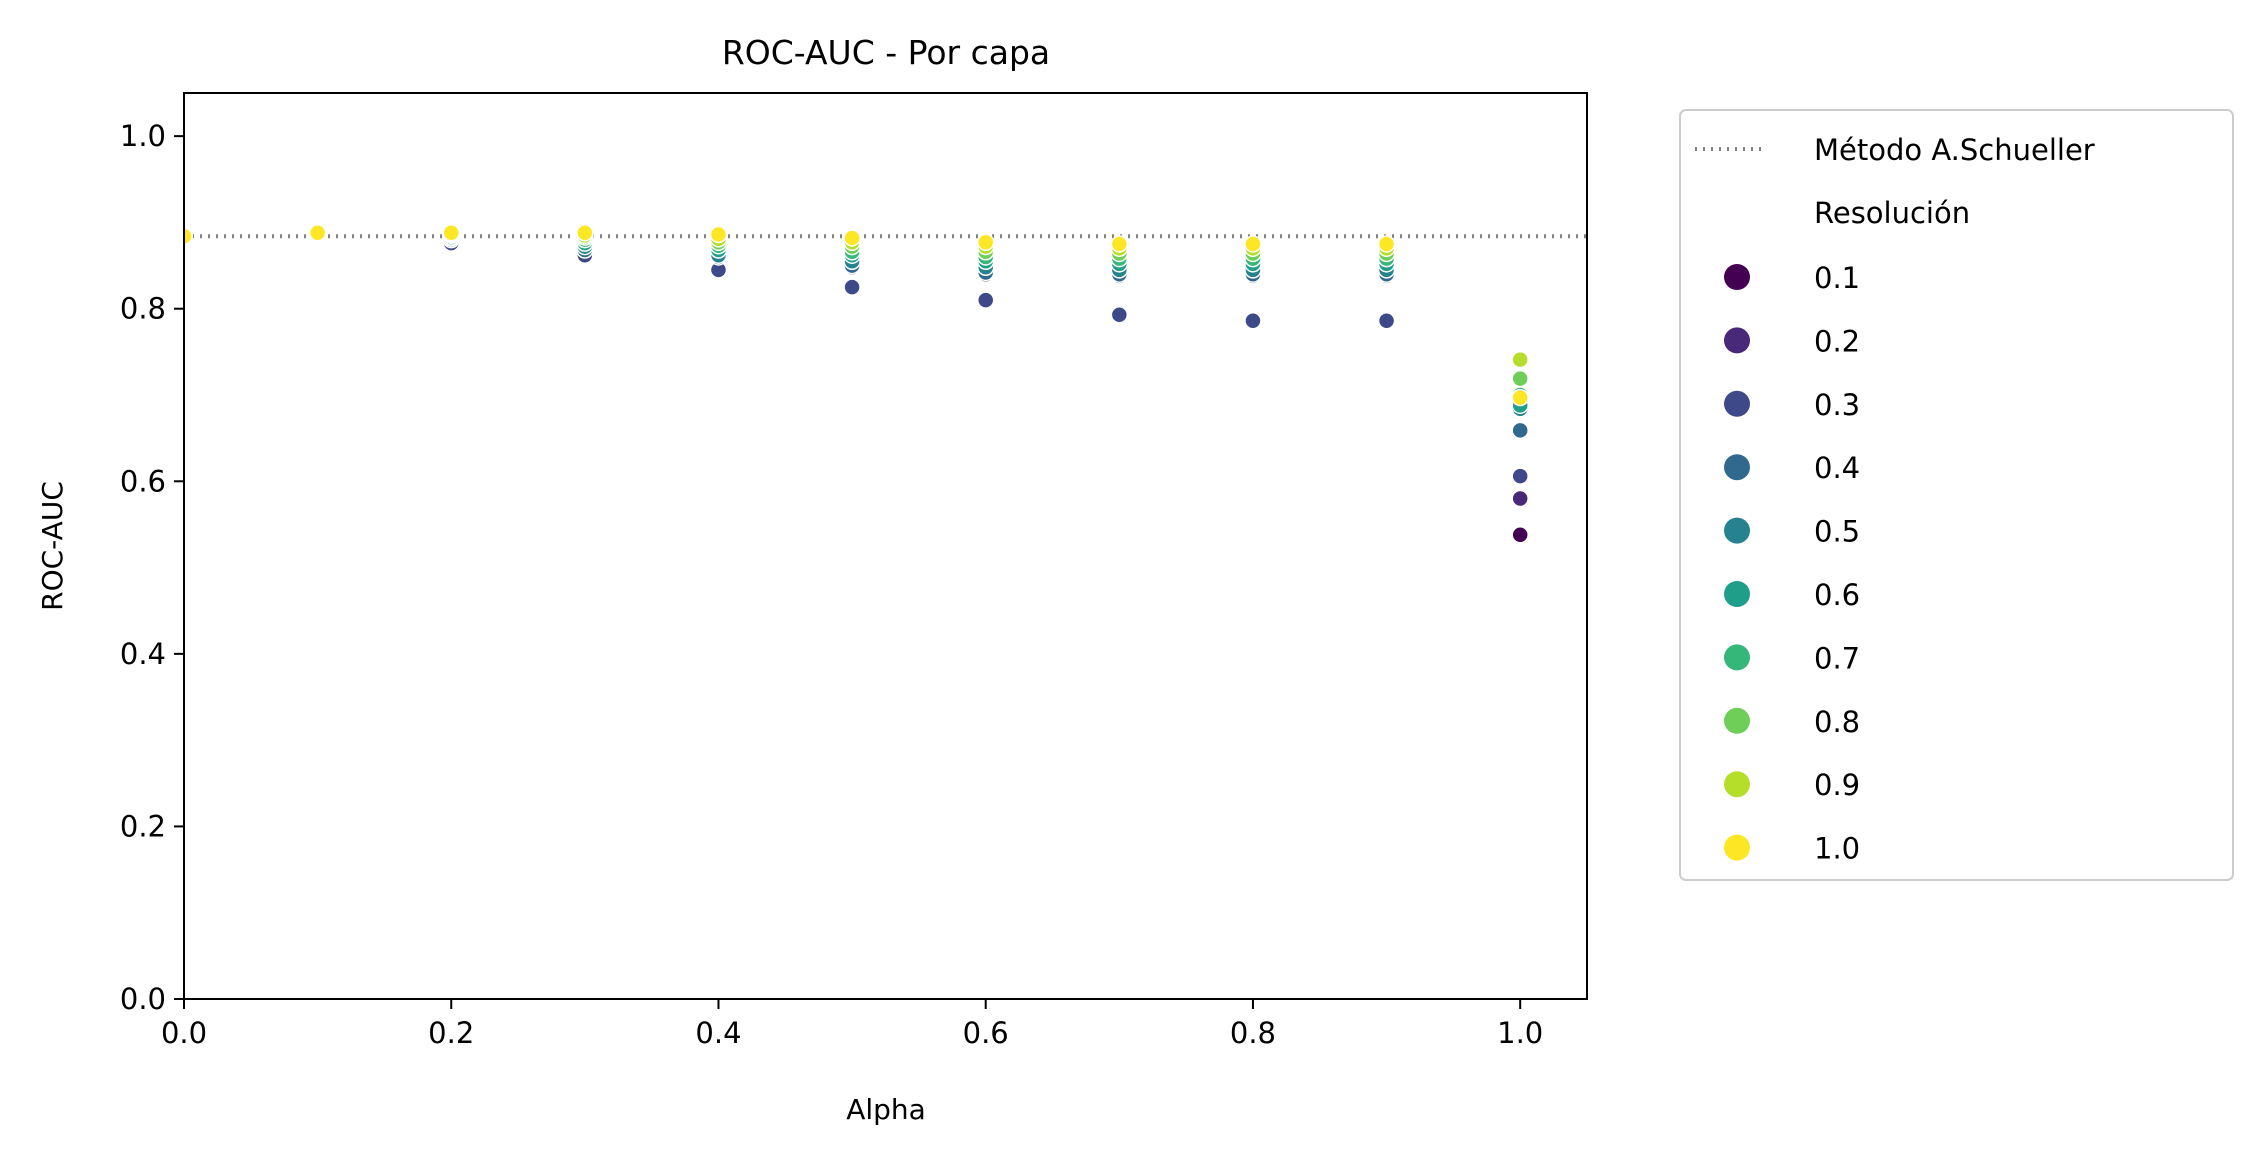  I want to click on x-tick-label: 0.2, so click(451, 1033).